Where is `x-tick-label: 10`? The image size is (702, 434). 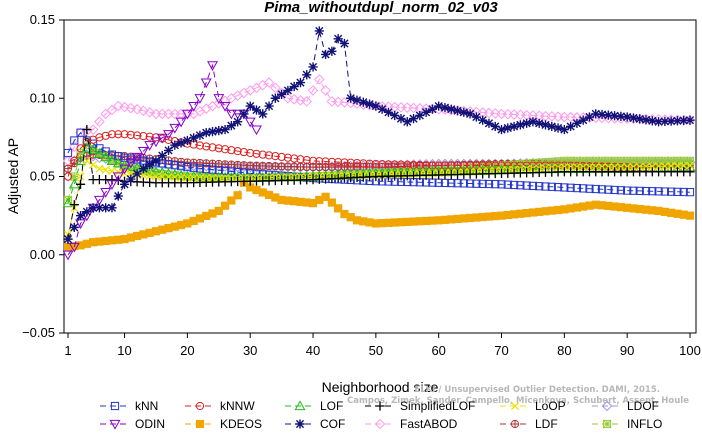
x-tick-label: 10 is located at coordinates (124, 350).